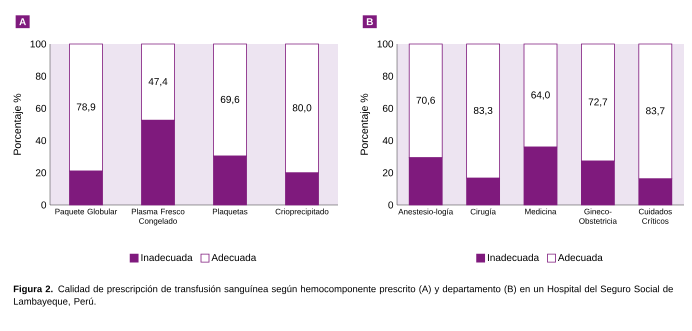 The width and height of the screenshot is (692, 331). Describe the element at coordinates (483, 111) in the screenshot. I see `data-label: 83,3` at that location.